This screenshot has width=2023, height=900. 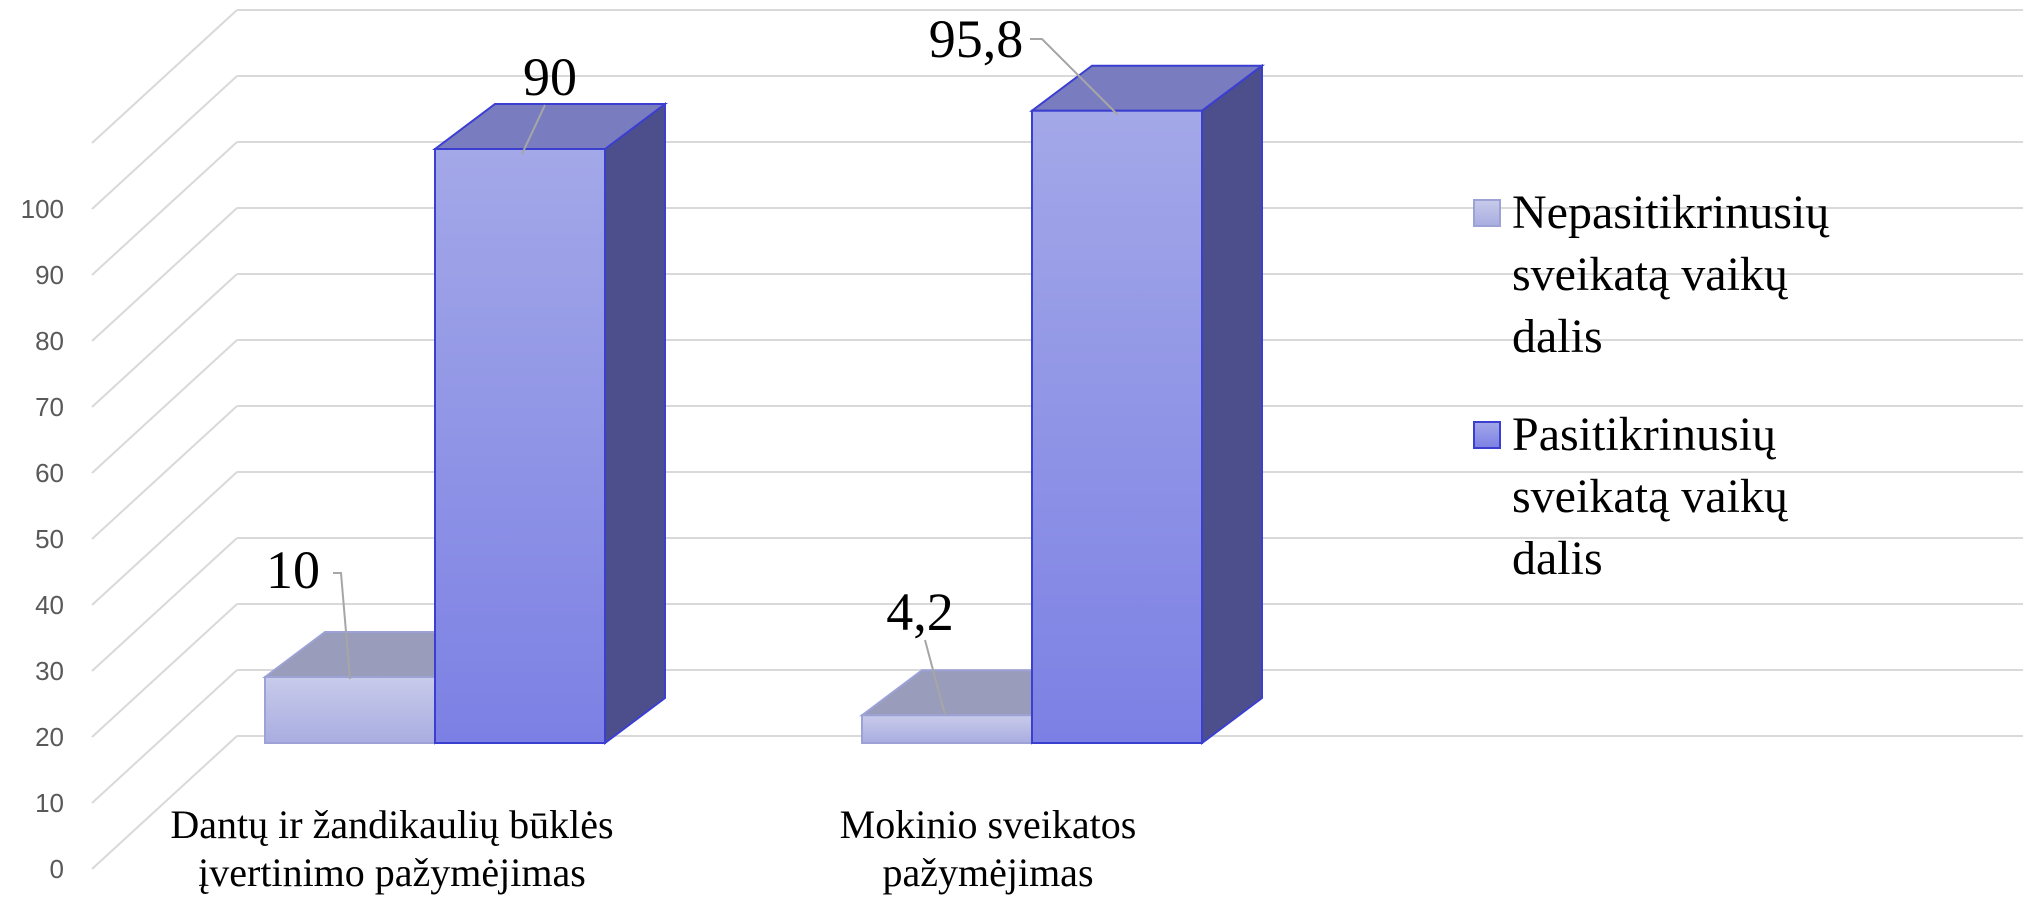 I want to click on category-label: Dantų ir žandikaulių būklės, so click(x=391, y=824).